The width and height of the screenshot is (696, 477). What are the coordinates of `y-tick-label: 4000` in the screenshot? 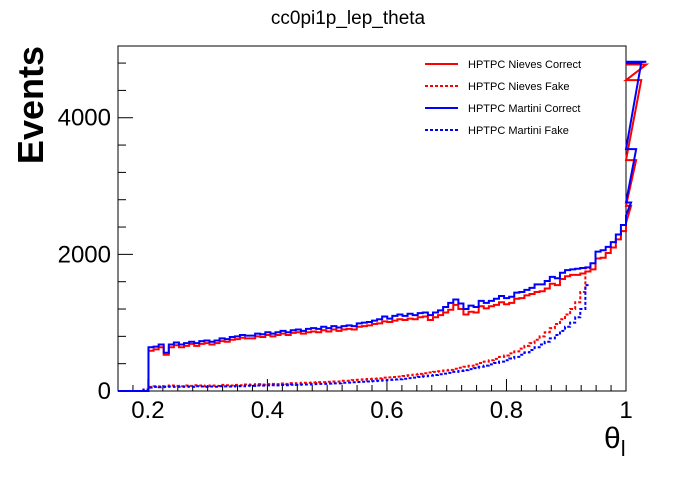 It's located at (84, 118).